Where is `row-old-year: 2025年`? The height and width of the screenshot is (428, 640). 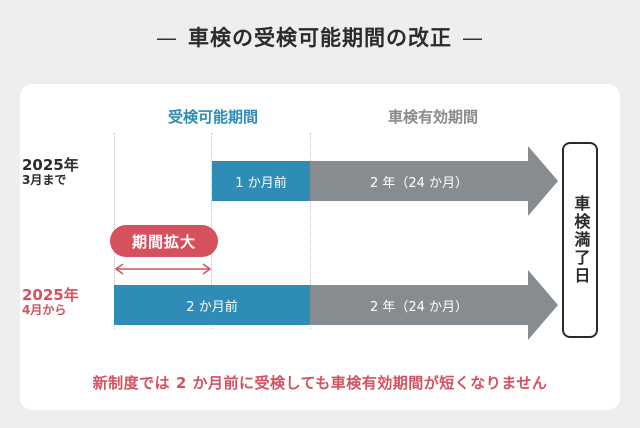
row-old-year: 2025年 is located at coordinates (50, 165).